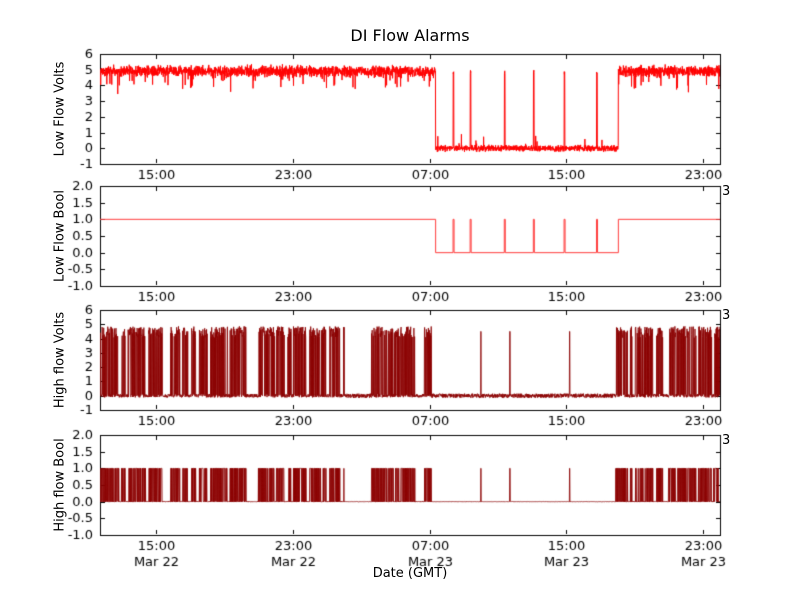 The height and width of the screenshot is (600, 800). I want to click on x-axis-label: Date (GMT), so click(410, 573).